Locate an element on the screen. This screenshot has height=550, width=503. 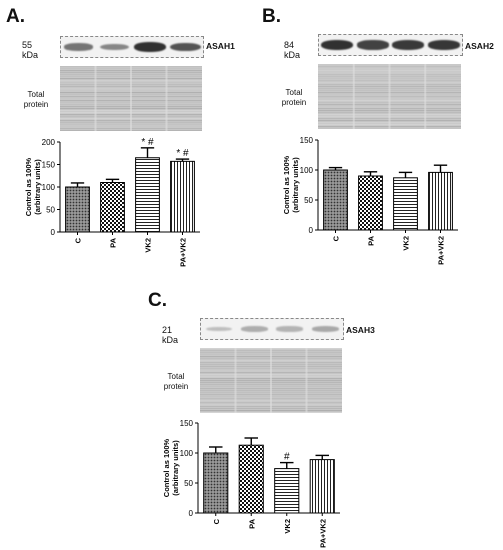
western-blot-a is located at coordinates (132, 47).